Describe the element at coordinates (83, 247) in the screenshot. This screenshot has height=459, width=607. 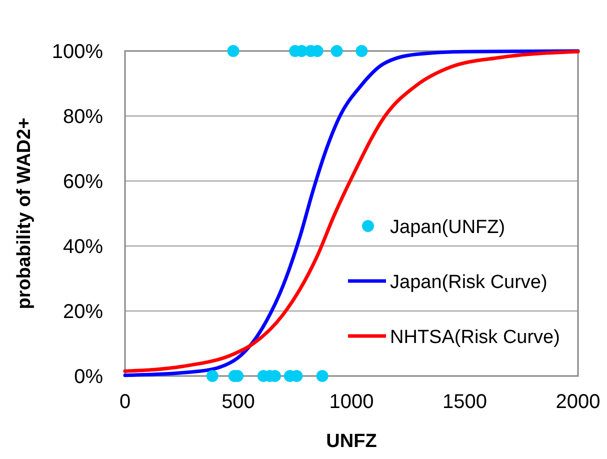
I see `y-tick-label: 40%` at that location.